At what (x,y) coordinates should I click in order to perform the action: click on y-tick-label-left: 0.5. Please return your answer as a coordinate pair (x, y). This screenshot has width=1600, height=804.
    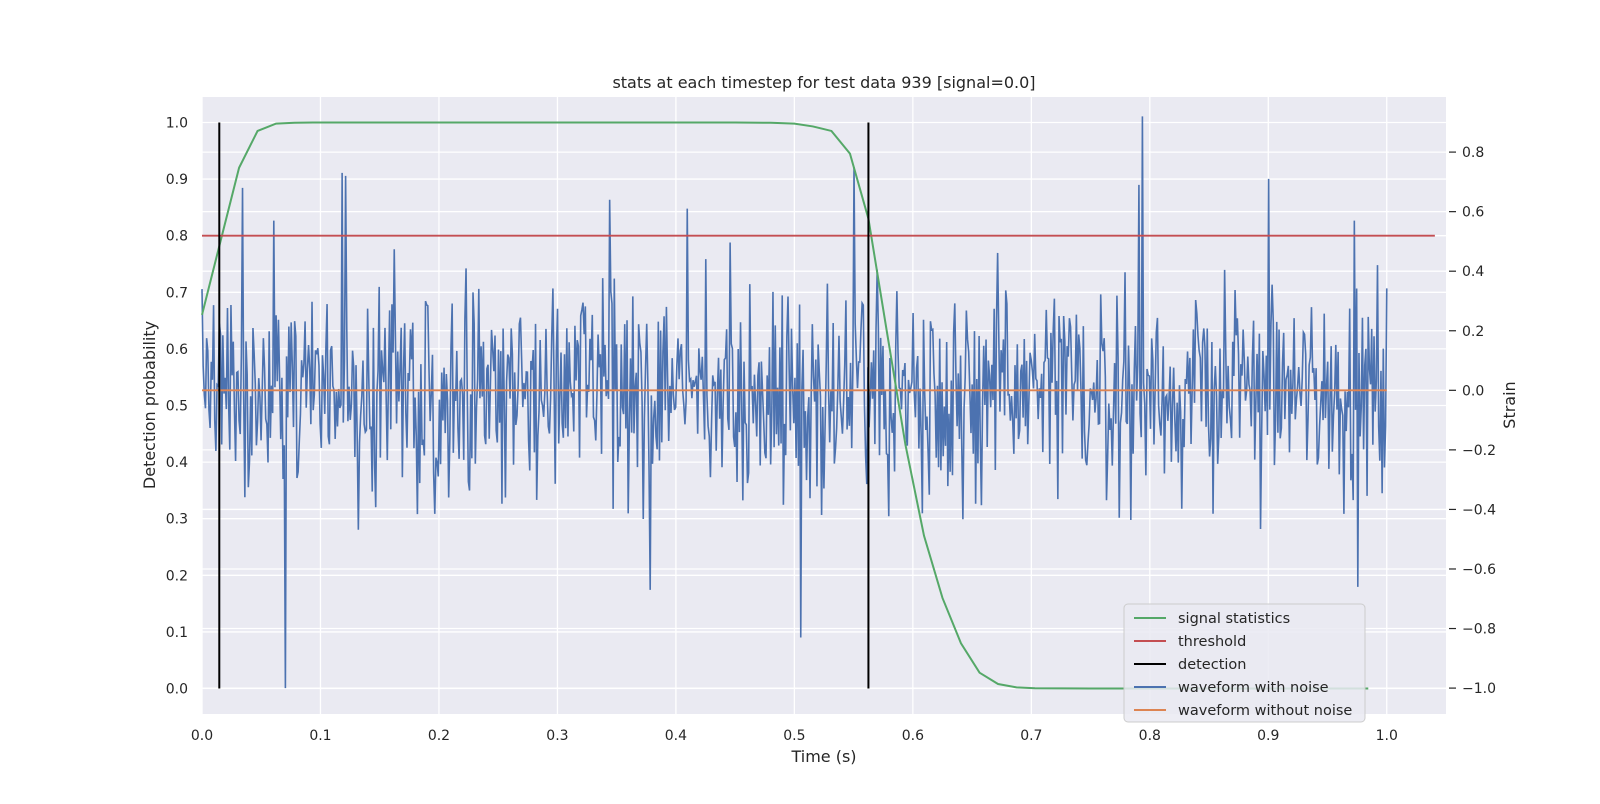
    Looking at the image, I should click on (177, 407).